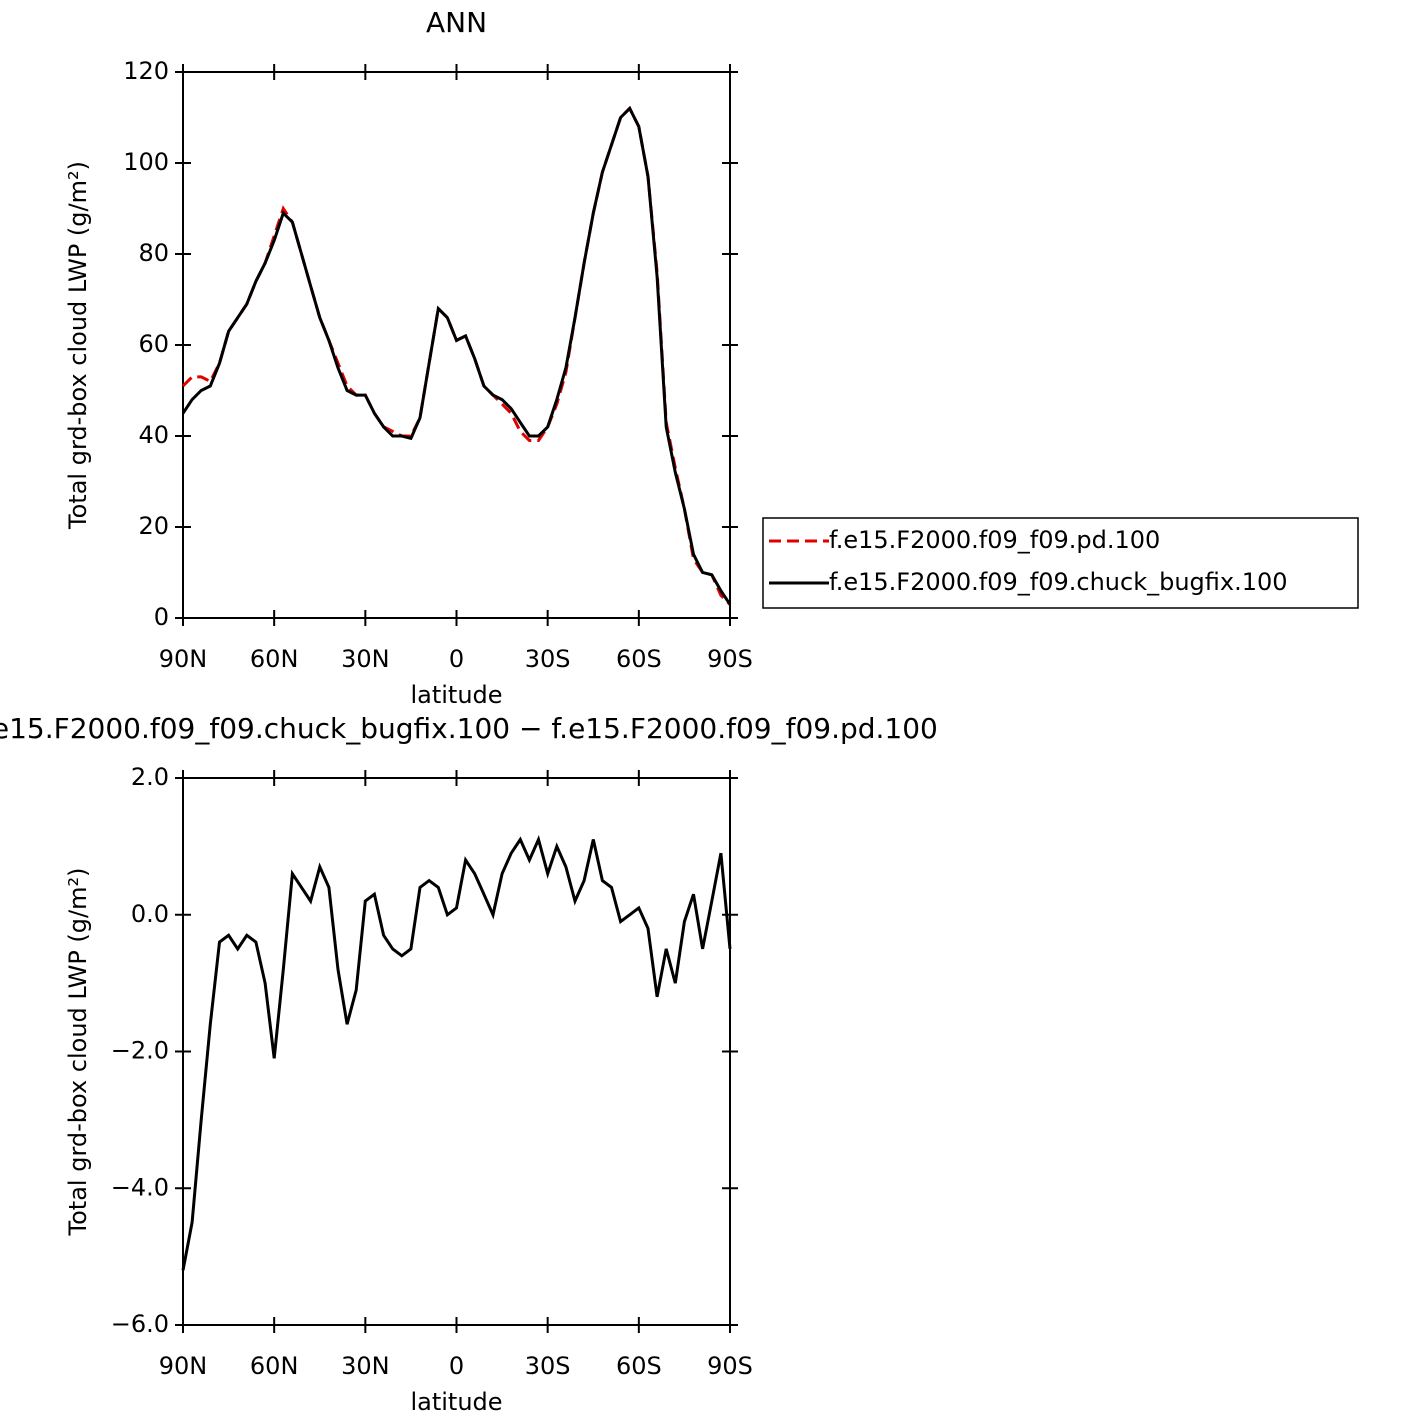 This screenshot has width=1424, height=1424. What do you see at coordinates (456, 22) in the screenshot?
I see `chart-title: ANN` at bounding box center [456, 22].